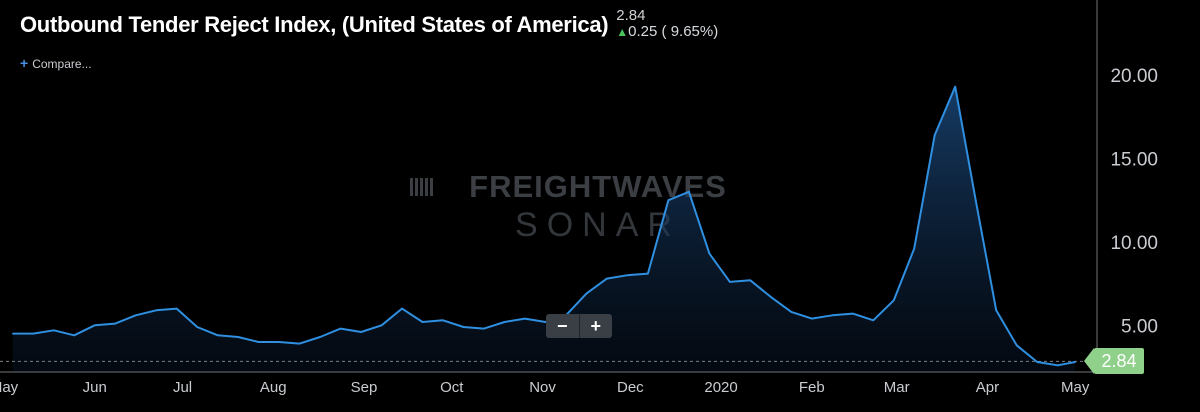 The width and height of the screenshot is (1200, 412). Describe the element at coordinates (1134, 76) in the screenshot. I see `y-tick-label: 20.00` at that location.